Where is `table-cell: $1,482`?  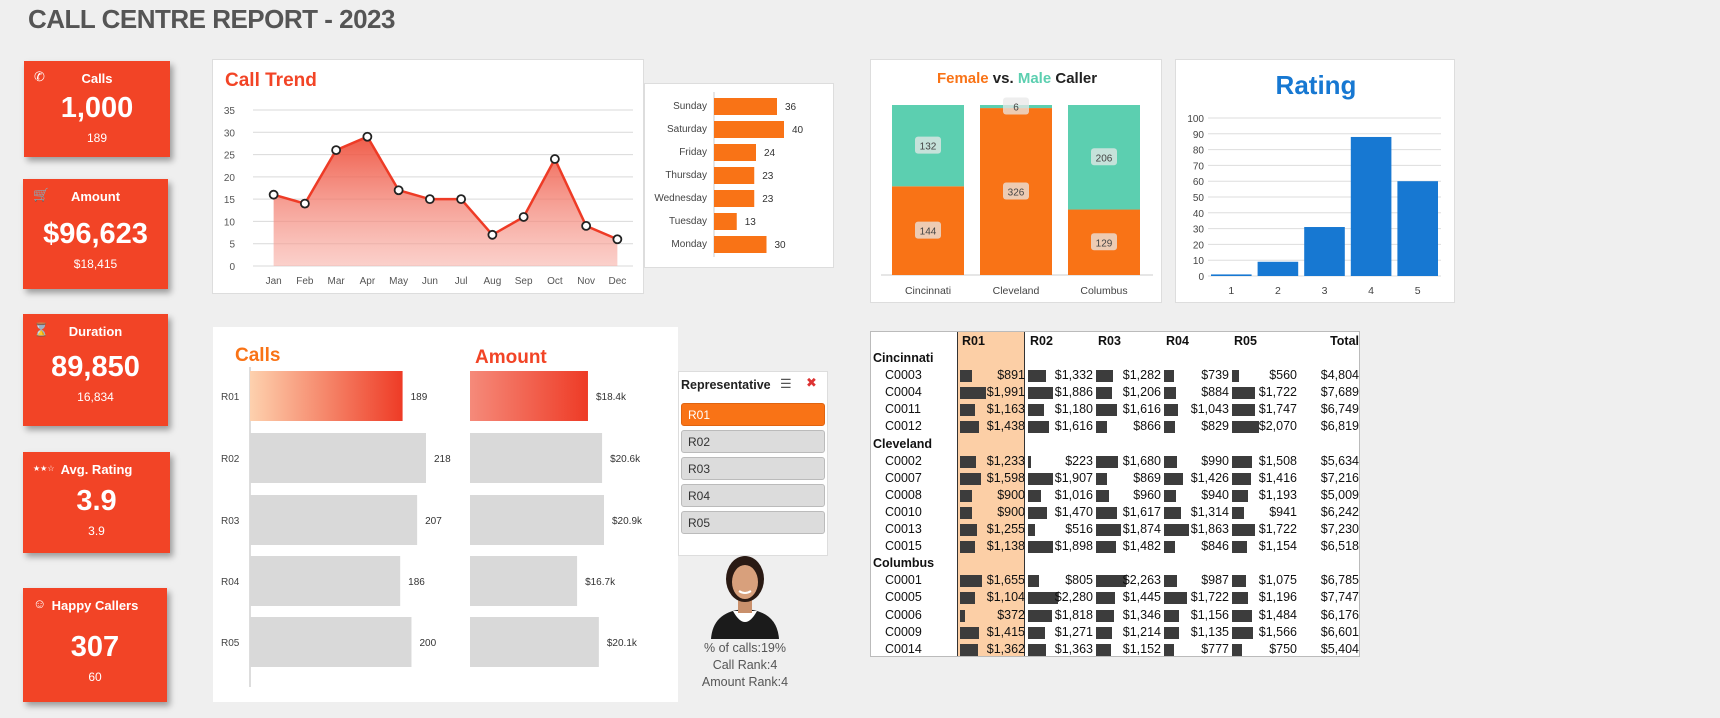 table-cell: $1,482 is located at coordinates (1141, 546).